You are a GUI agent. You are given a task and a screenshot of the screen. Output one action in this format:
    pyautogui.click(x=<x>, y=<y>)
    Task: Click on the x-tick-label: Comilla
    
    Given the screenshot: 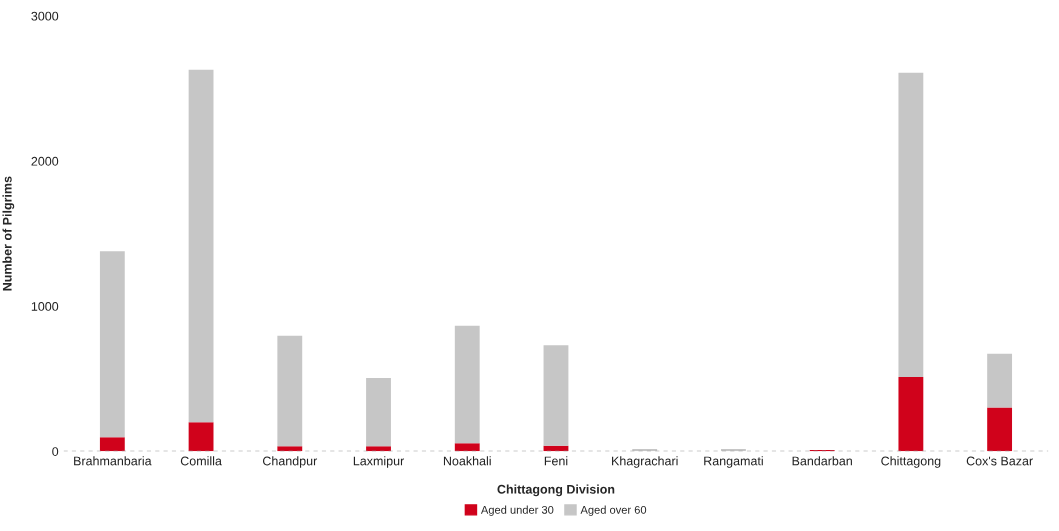 What is the action you would take?
    pyautogui.click(x=201, y=461)
    